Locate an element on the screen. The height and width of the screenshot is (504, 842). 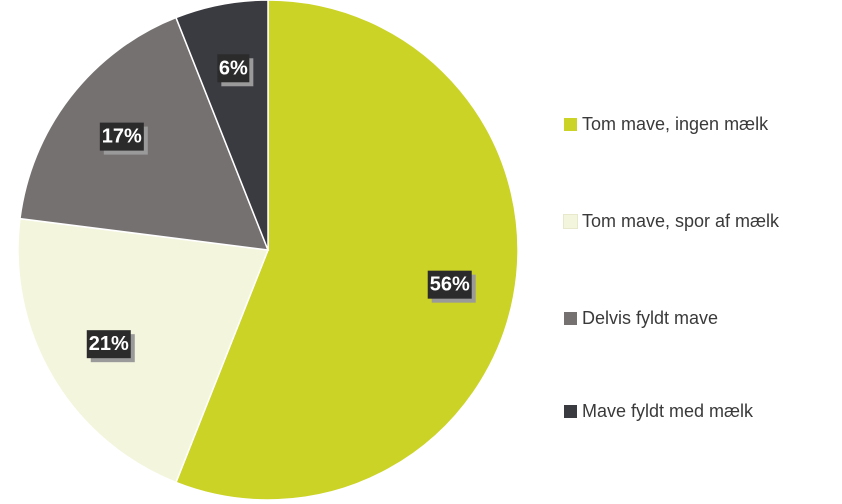
legend-label: Delvis fyldt mave is located at coordinates (650, 317).